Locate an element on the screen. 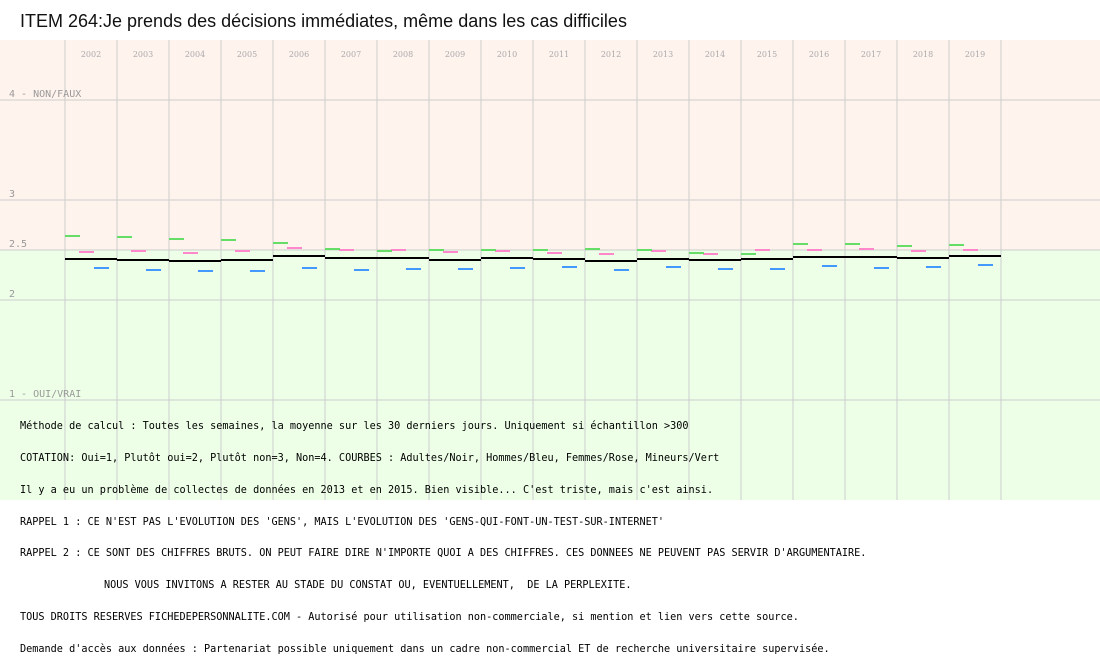 The height and width of the screenshot is (666, 1100). x-tick-label: 2005 is located at coordinates (247, 54).